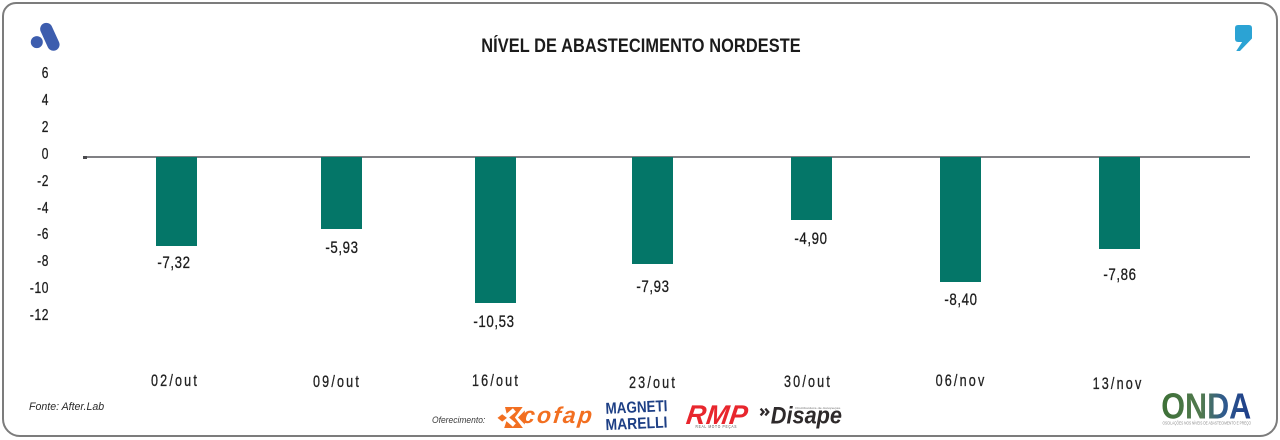  I want to click on svg-text: Disape, so click(806, 415).